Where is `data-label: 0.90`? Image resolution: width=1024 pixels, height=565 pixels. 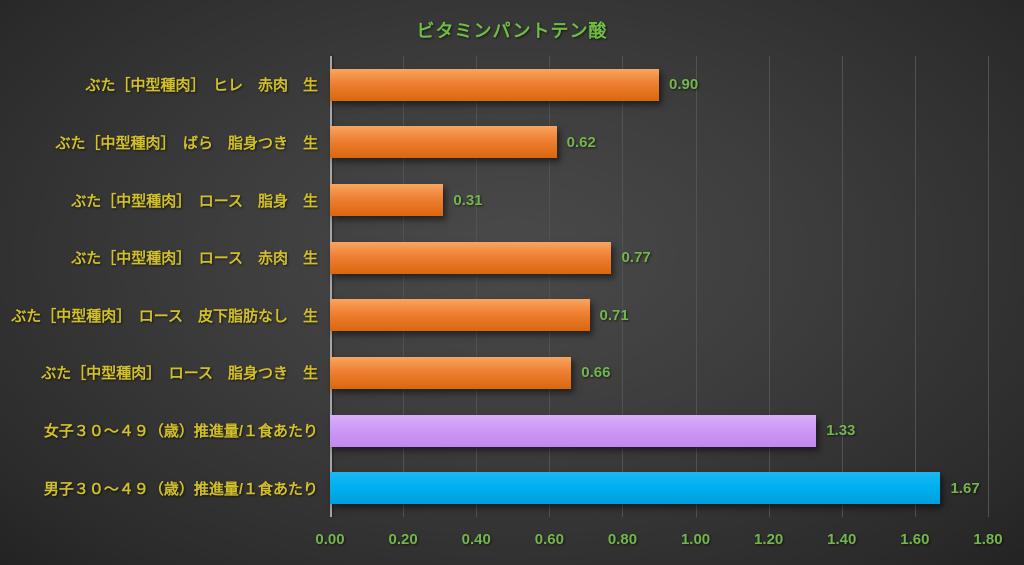
data-label: 0.90 is located at coordinates (684, 85).